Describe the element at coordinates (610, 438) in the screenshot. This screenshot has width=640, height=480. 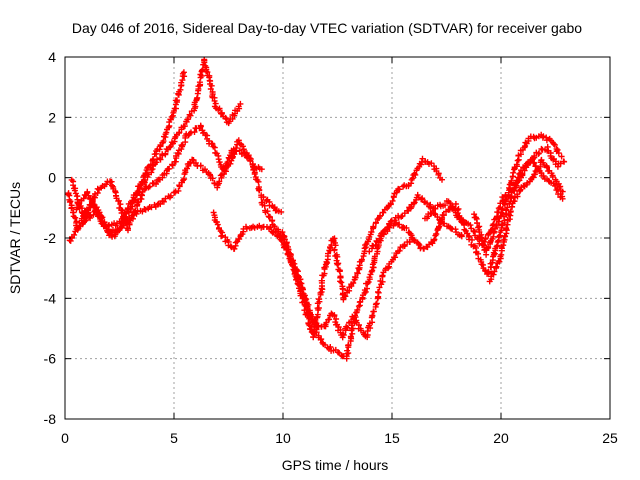
I see `x-tick-label: 25` at that location.